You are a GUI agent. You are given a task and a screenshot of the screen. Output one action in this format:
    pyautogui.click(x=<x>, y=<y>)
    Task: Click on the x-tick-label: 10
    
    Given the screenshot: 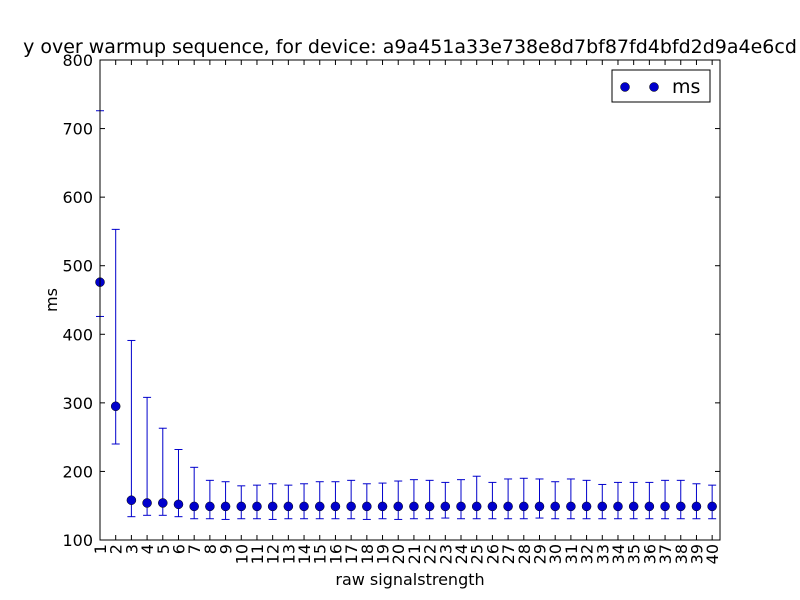 What is the action you would take?
    pyautogui.click(x=241, y=554)
    